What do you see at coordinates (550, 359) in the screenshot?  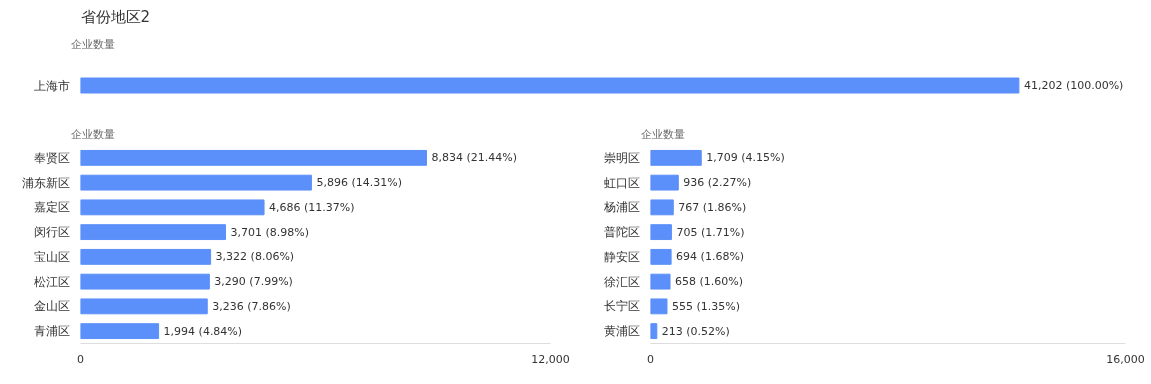 I see `x-tick-label: 12,000` at bounding box center [550, 359].